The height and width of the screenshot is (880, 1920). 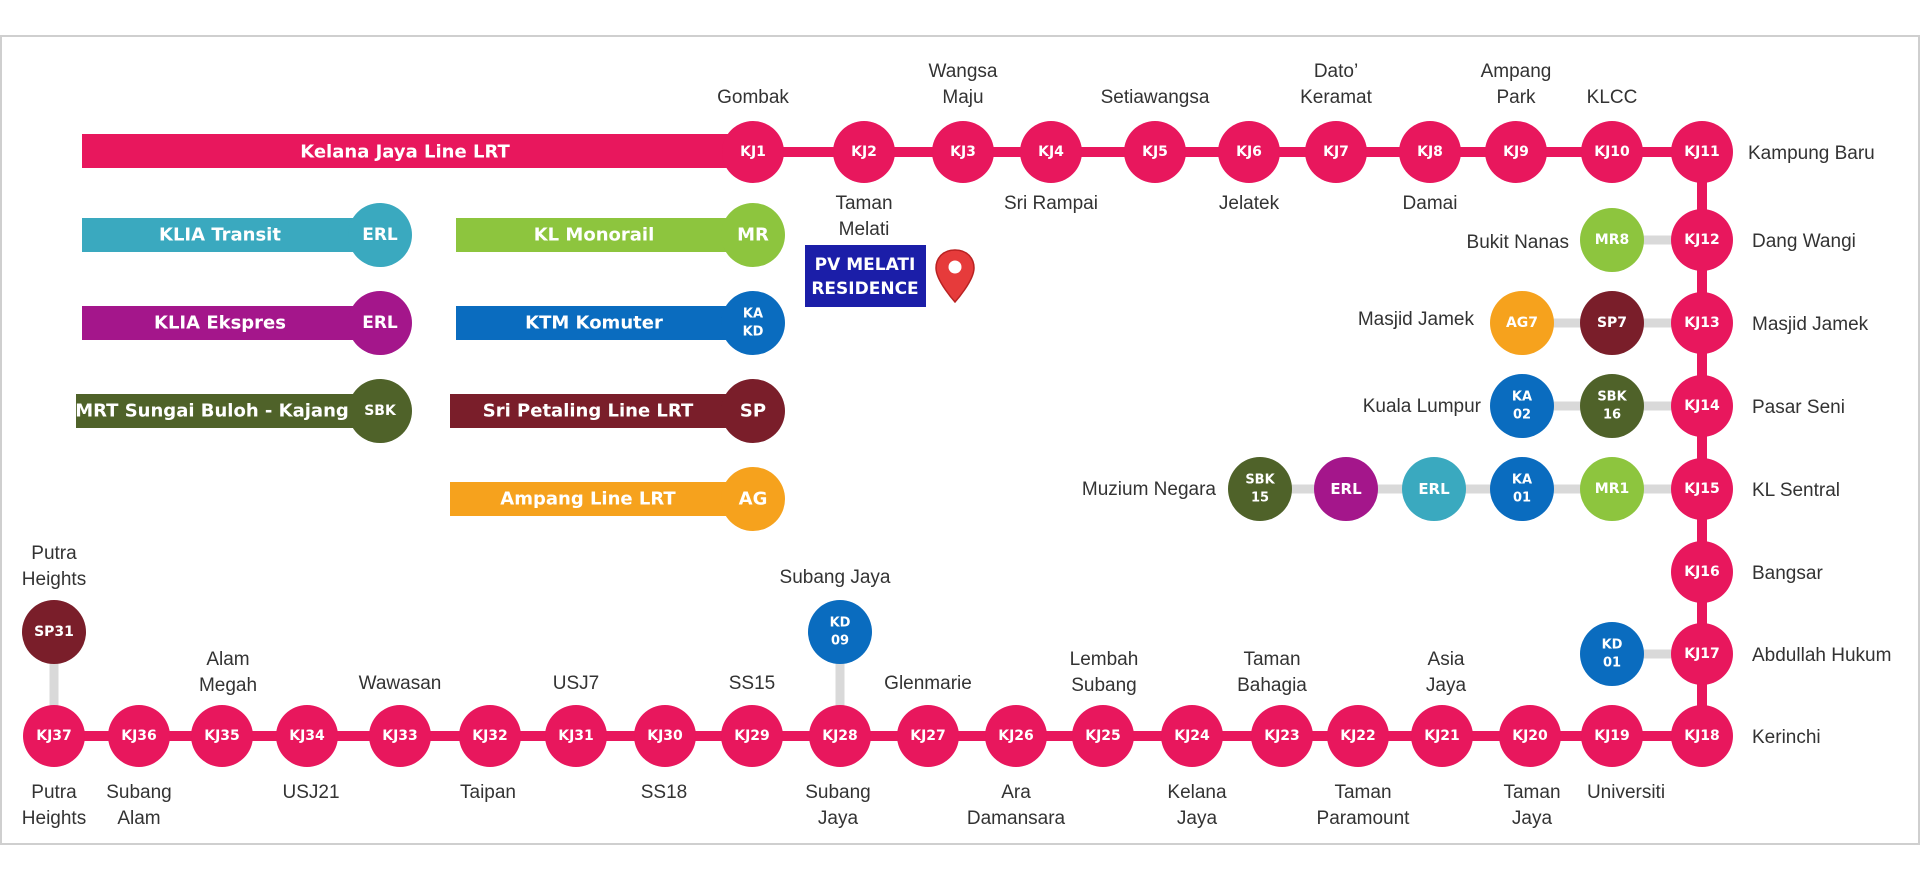 What do you see at coordinates (864, 152) in the screenshot?
I see `station-circle-kj2` at bounding box center [864, 152].